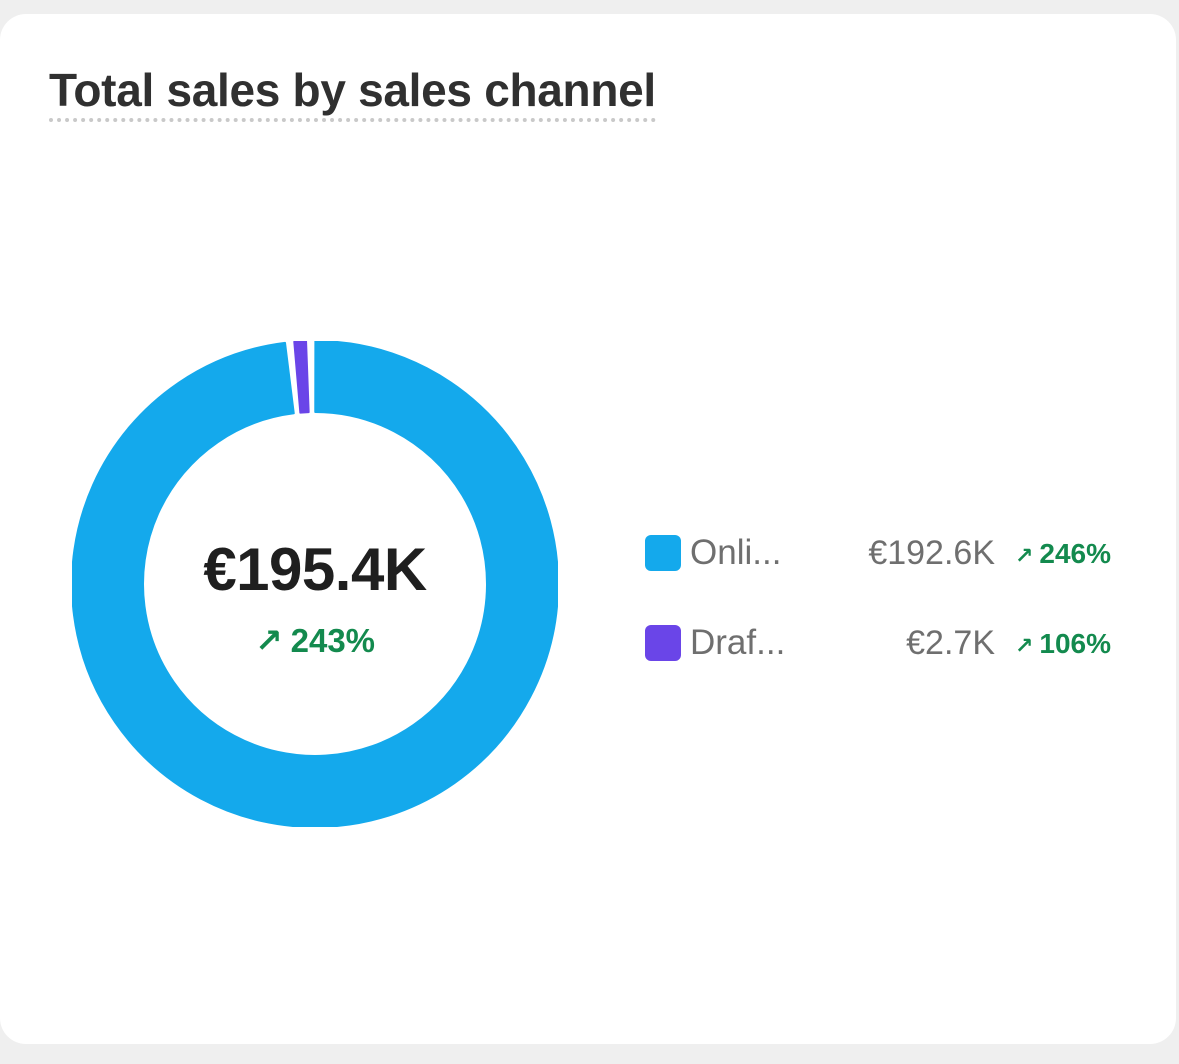  I want to click on donut-slice-draft, so click(301, 377).